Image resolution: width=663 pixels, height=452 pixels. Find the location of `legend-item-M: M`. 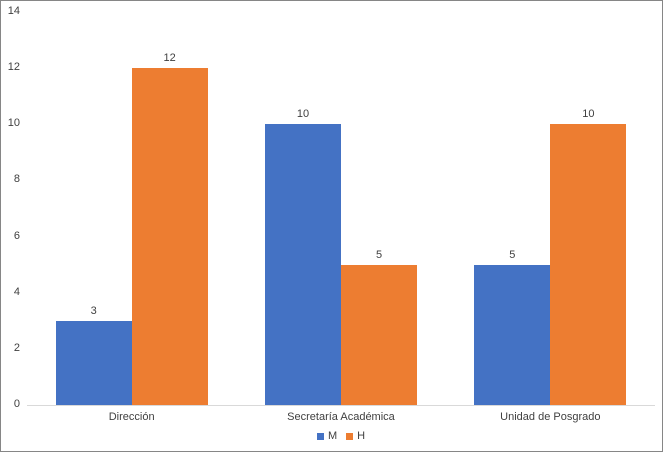

legend-item-M: M is located at coordinates (327, 436).